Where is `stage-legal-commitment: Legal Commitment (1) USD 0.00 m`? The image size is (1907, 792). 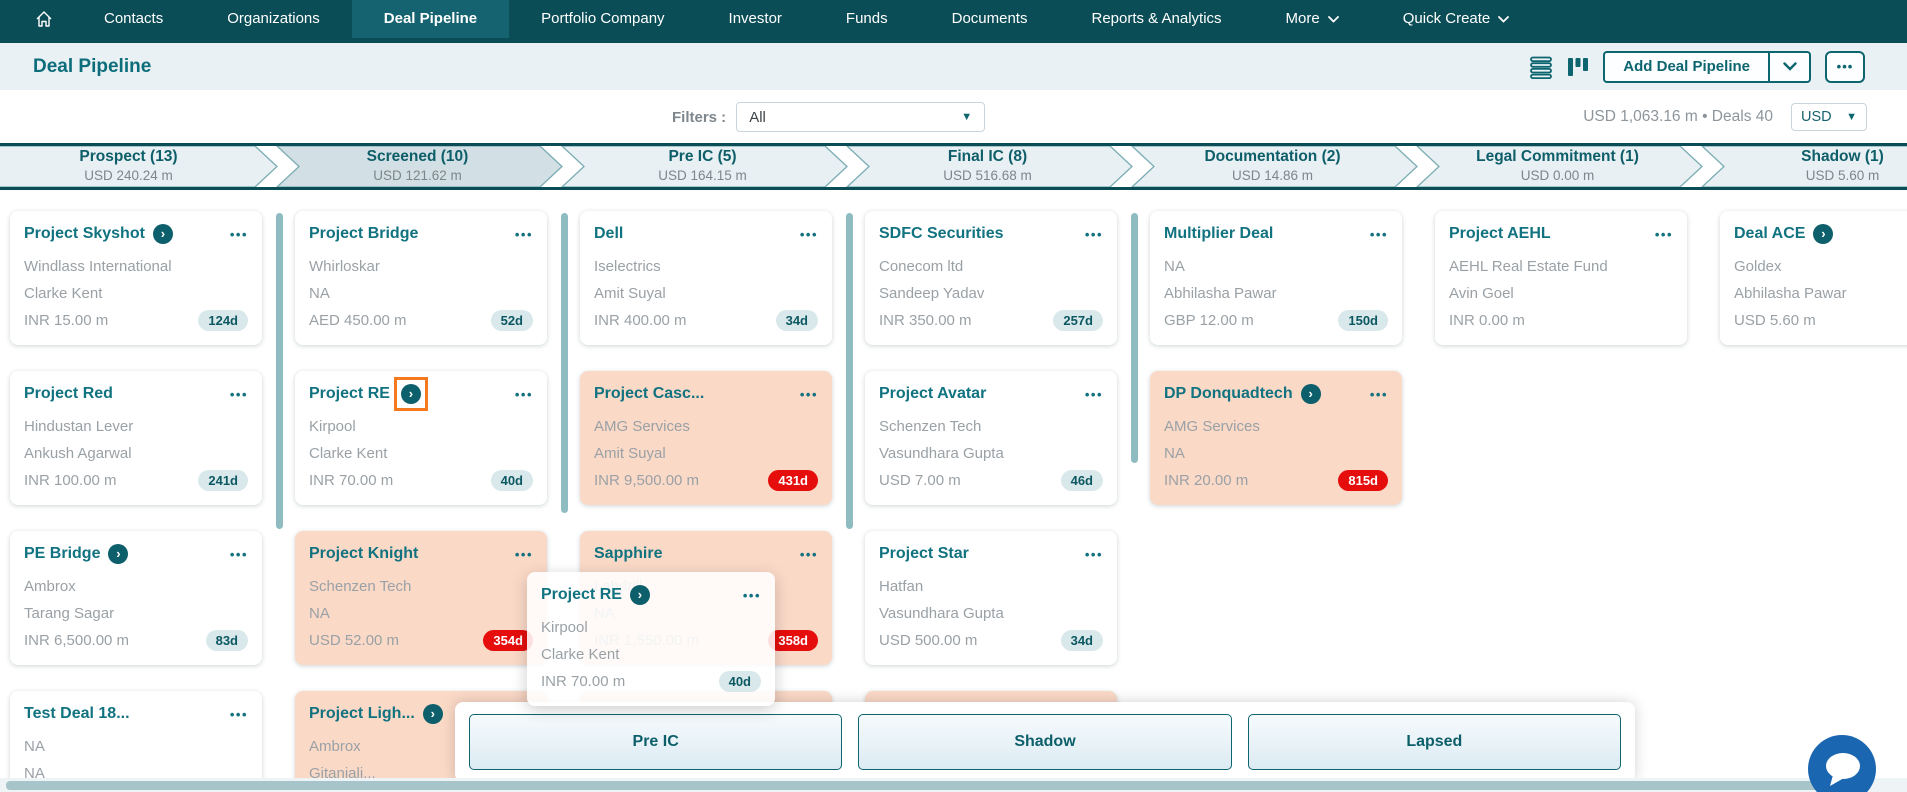 stage-legal-commitment: Legal Commitment (1) USD 0.00 m is located at coordinates (1557, 166).